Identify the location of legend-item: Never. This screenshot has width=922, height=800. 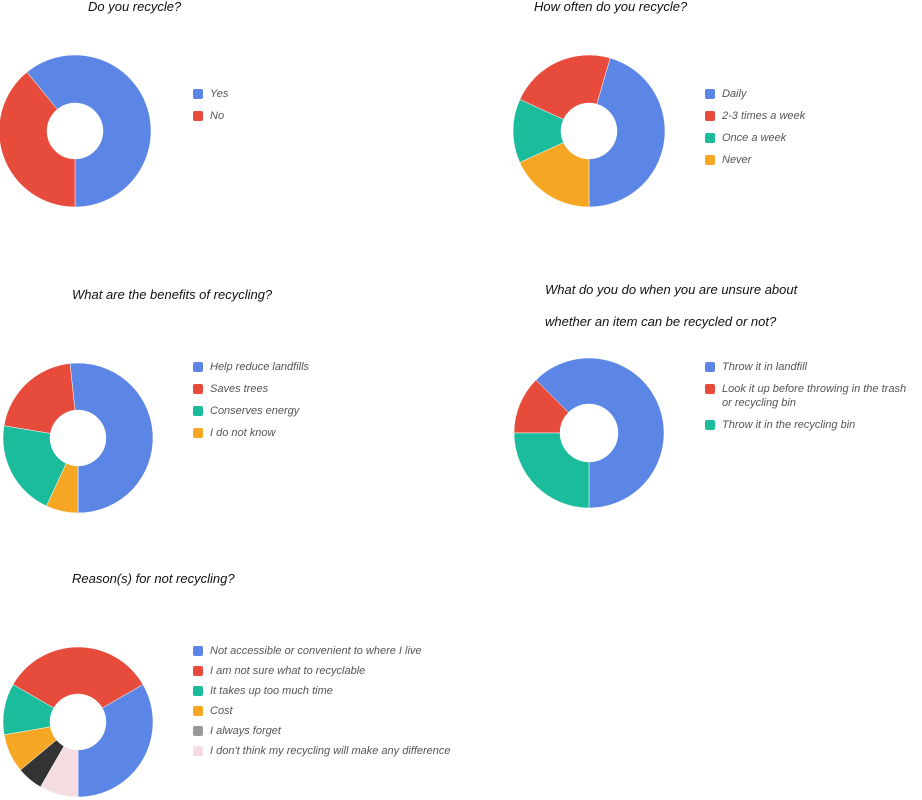
(805, 160).